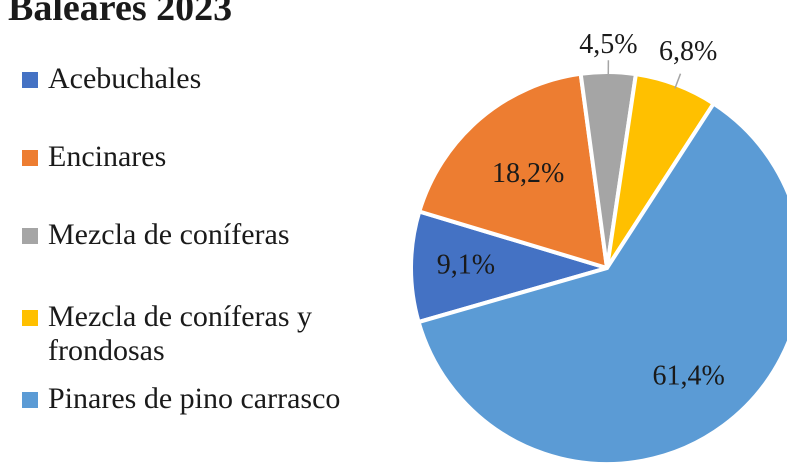  What do you see at coordinates (125, 78) in the screenshot?
I see `legend-label: Acebuchales` at bounding box center [125, 78].